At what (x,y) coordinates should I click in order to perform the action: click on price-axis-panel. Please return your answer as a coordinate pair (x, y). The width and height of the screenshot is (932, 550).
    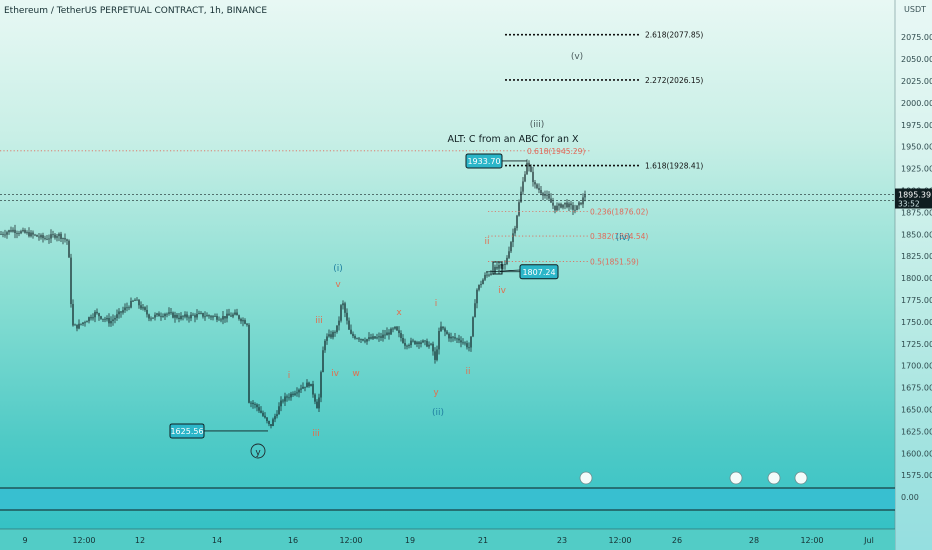
    Looking at the image, I should click on (913, 275).